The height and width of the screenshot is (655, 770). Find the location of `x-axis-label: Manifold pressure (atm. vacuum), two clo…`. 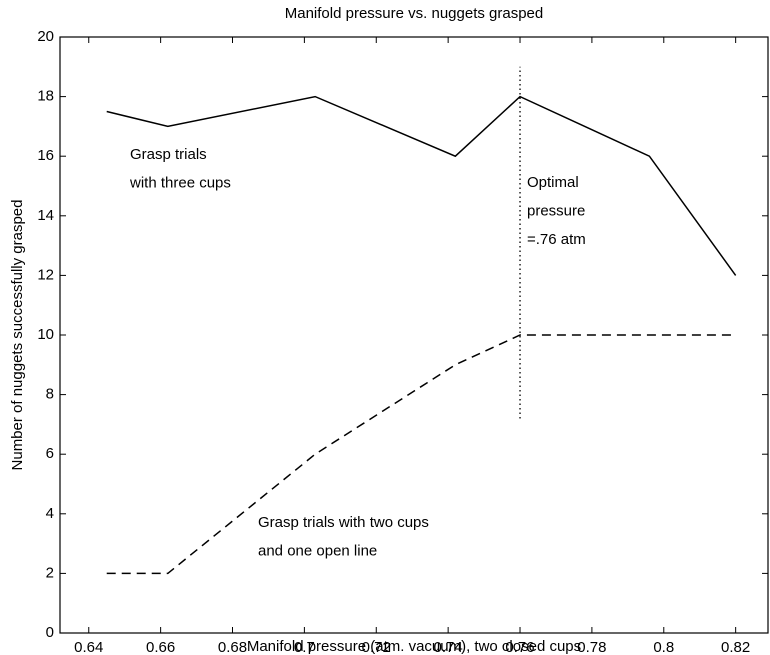

x-axis-label: Manifold pressure (atm. vacuum), two clo… is located at coordinates (414, 646).